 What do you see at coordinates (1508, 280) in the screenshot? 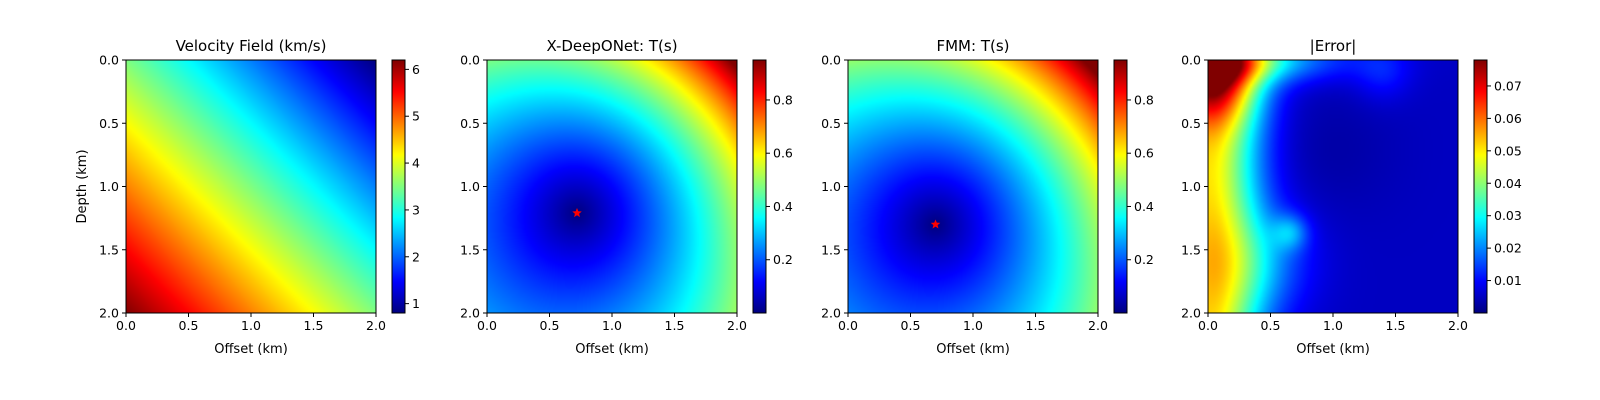
I see `colorbar-tick-label: 0.01` at bounding box center [1508, 280].